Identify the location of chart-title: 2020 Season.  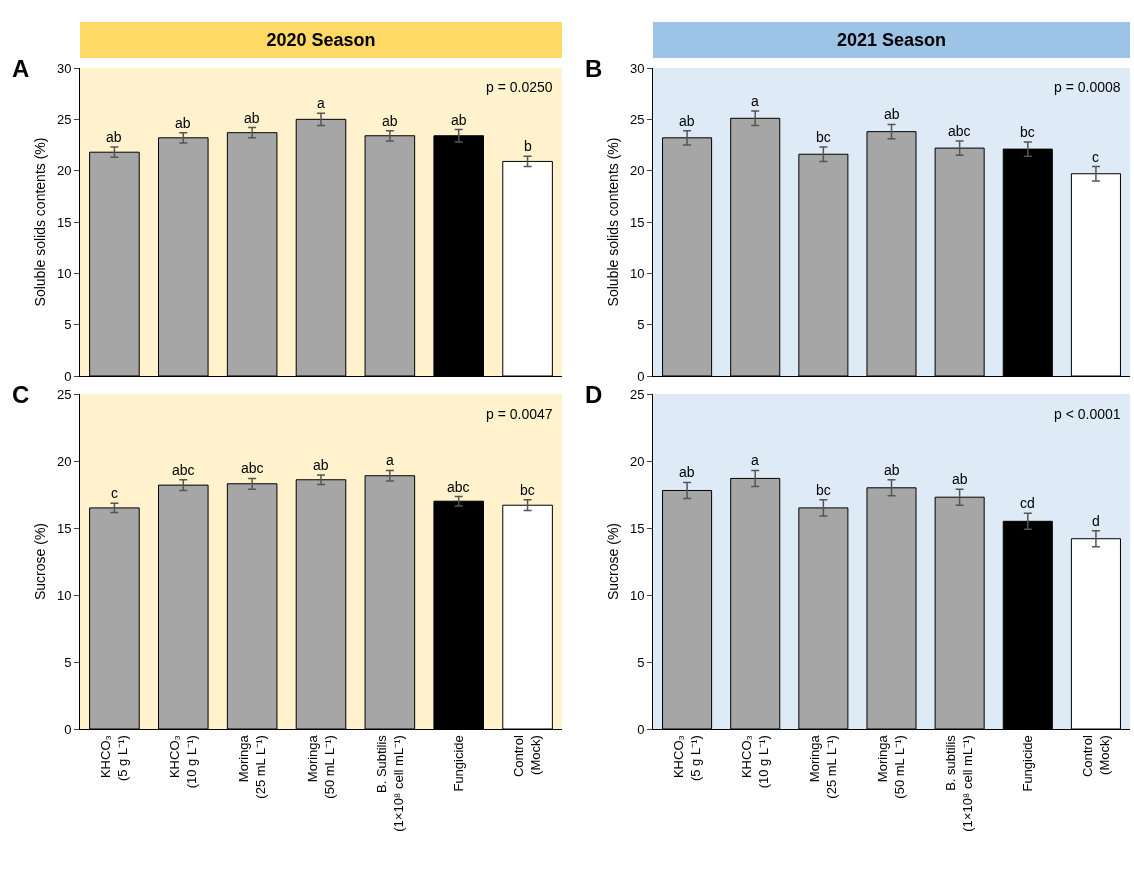
(321, 40).